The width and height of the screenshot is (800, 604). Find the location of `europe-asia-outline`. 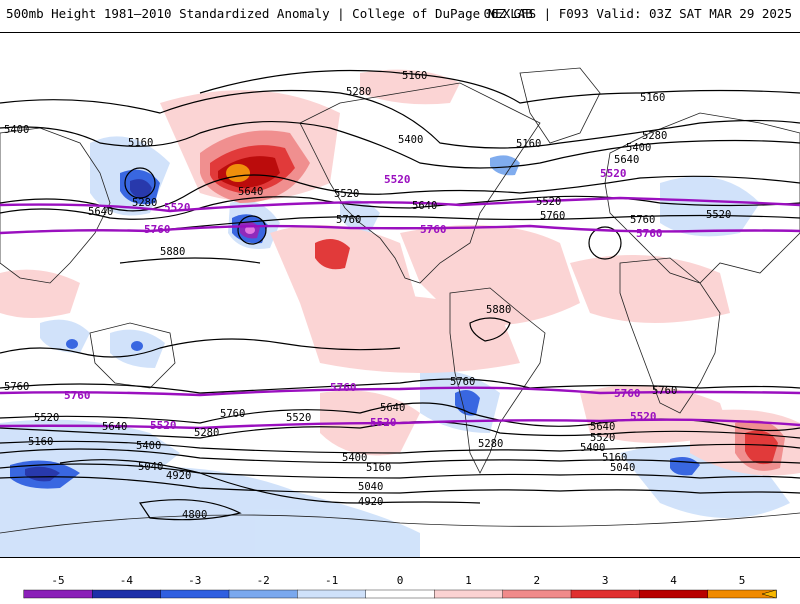

europe-asia-outline is located at coordinates (702, 198).